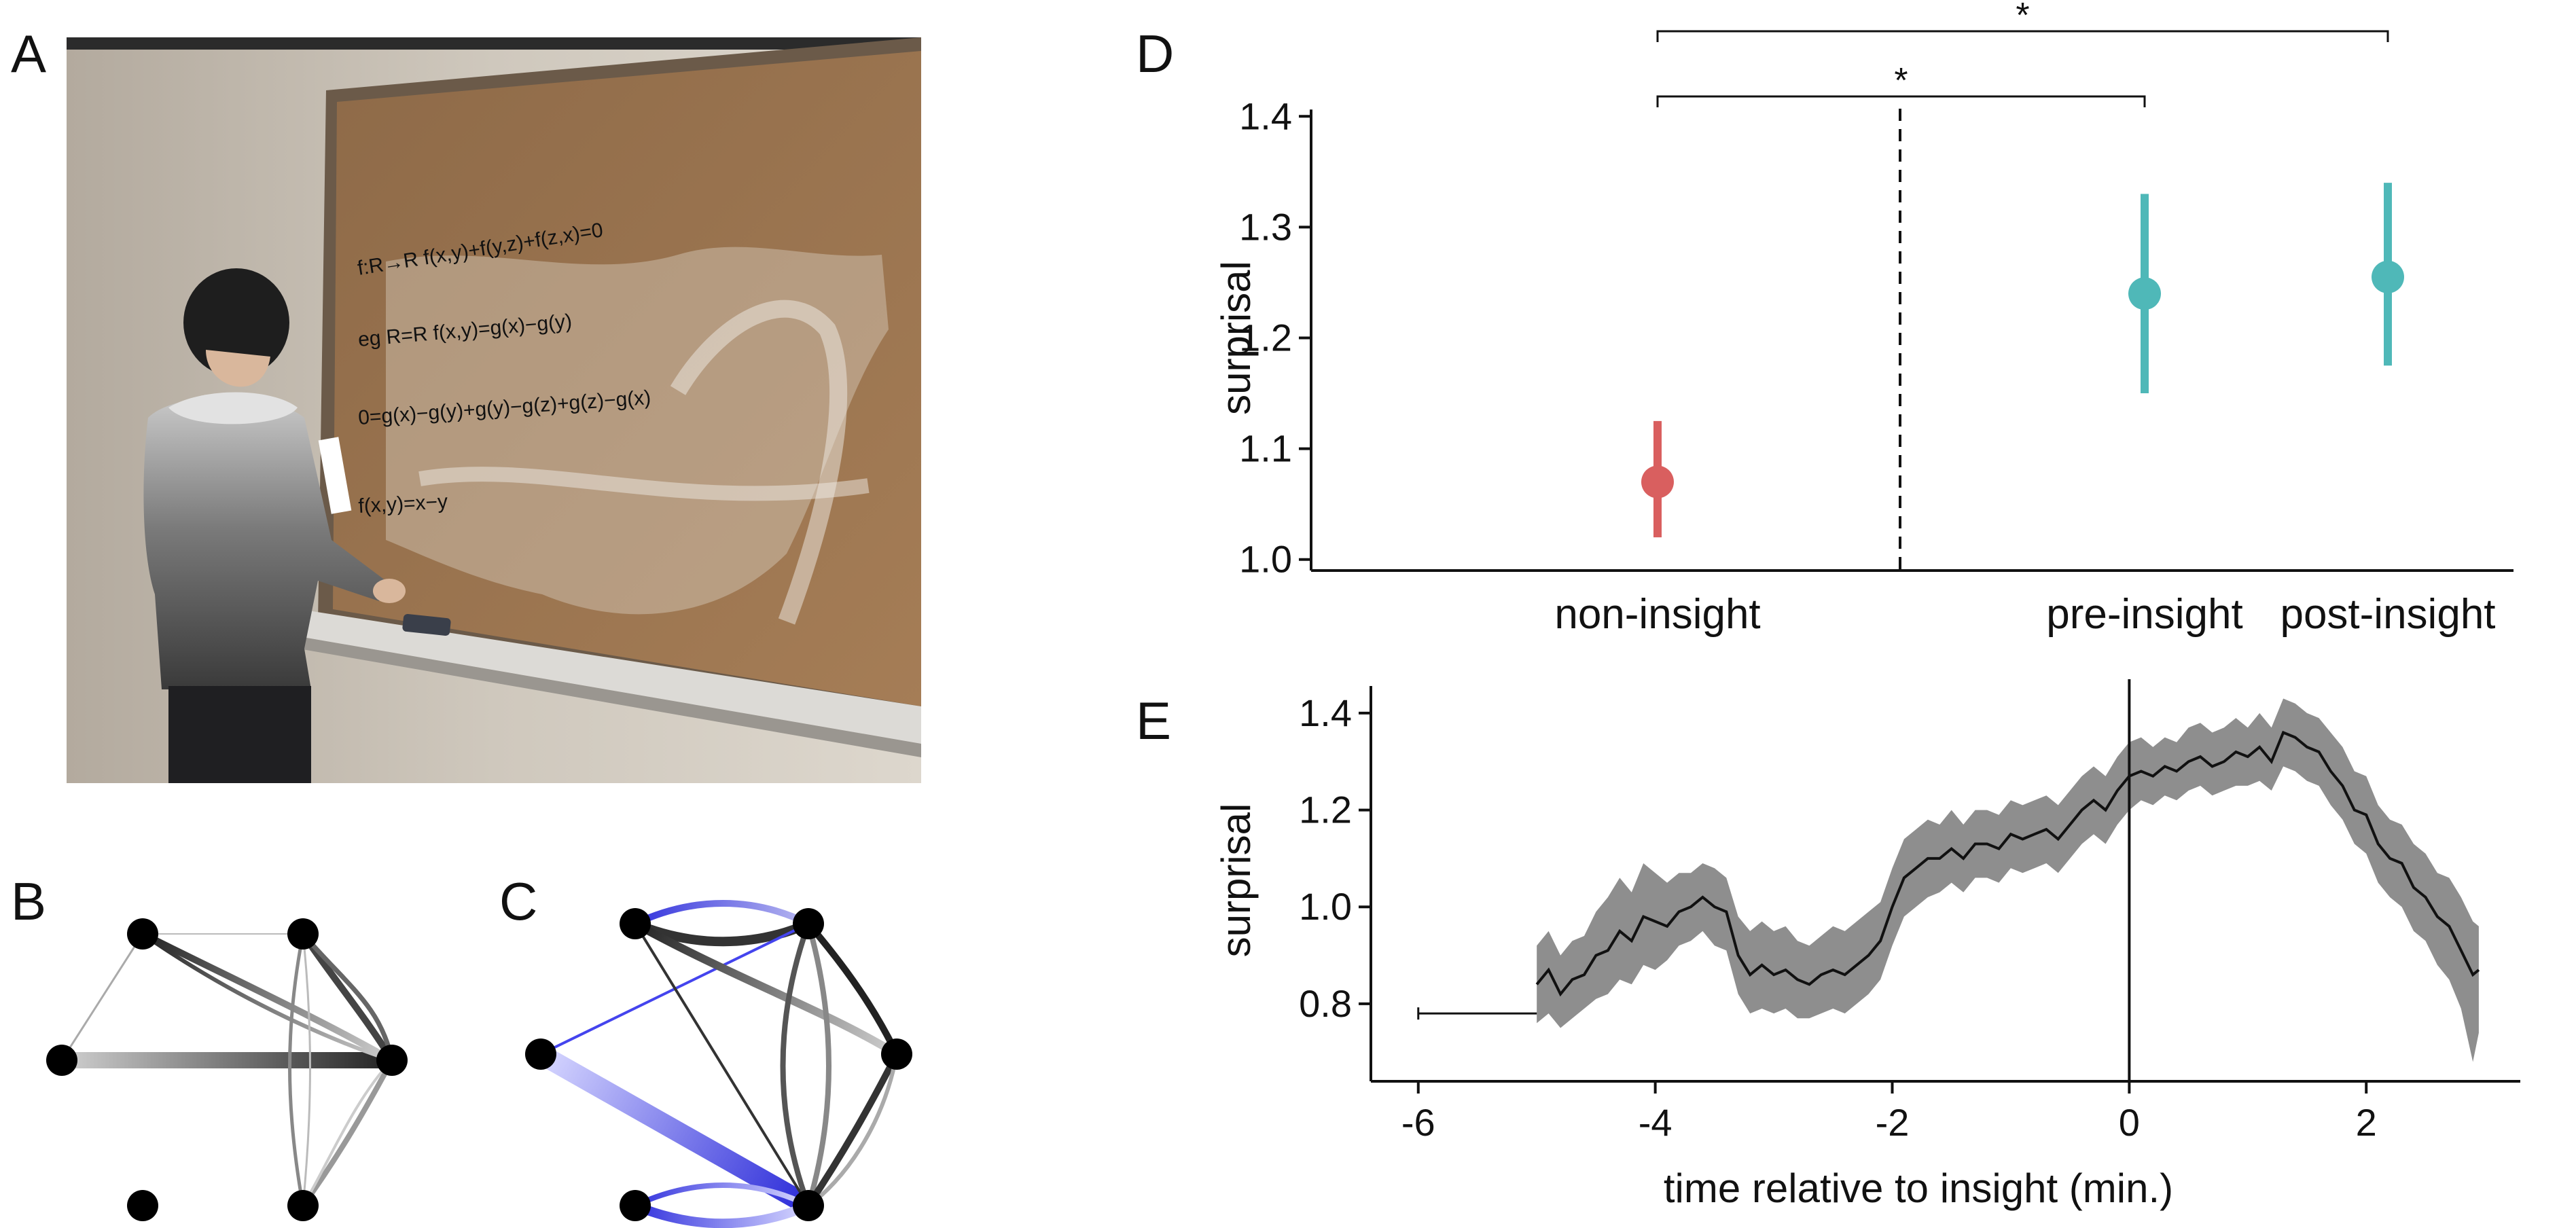  Describe the element at coordinates (403, 504) in the screenshot. I see `board-line-4: f(x,y)=x−y` at that location.